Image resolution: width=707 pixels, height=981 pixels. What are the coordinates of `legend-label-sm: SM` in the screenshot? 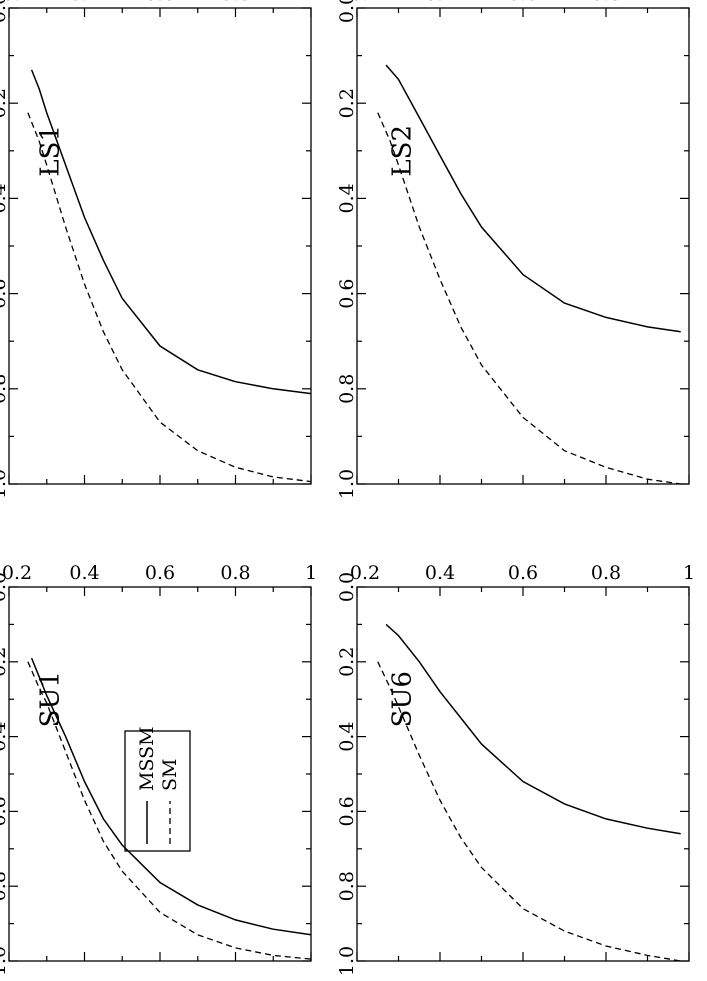 It's located at (170, 775).